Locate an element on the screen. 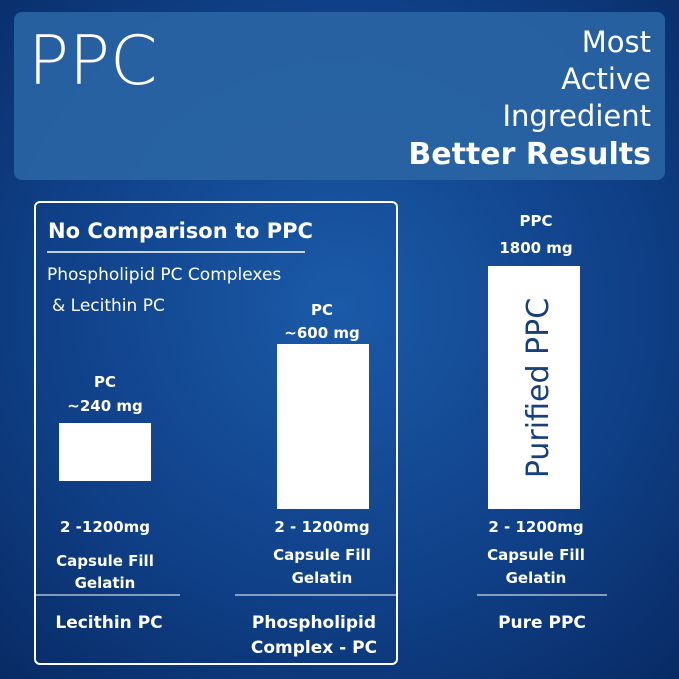 The height and width of the screenshot is (679, 679). tagline: Most is located at coordinates (616, 42).